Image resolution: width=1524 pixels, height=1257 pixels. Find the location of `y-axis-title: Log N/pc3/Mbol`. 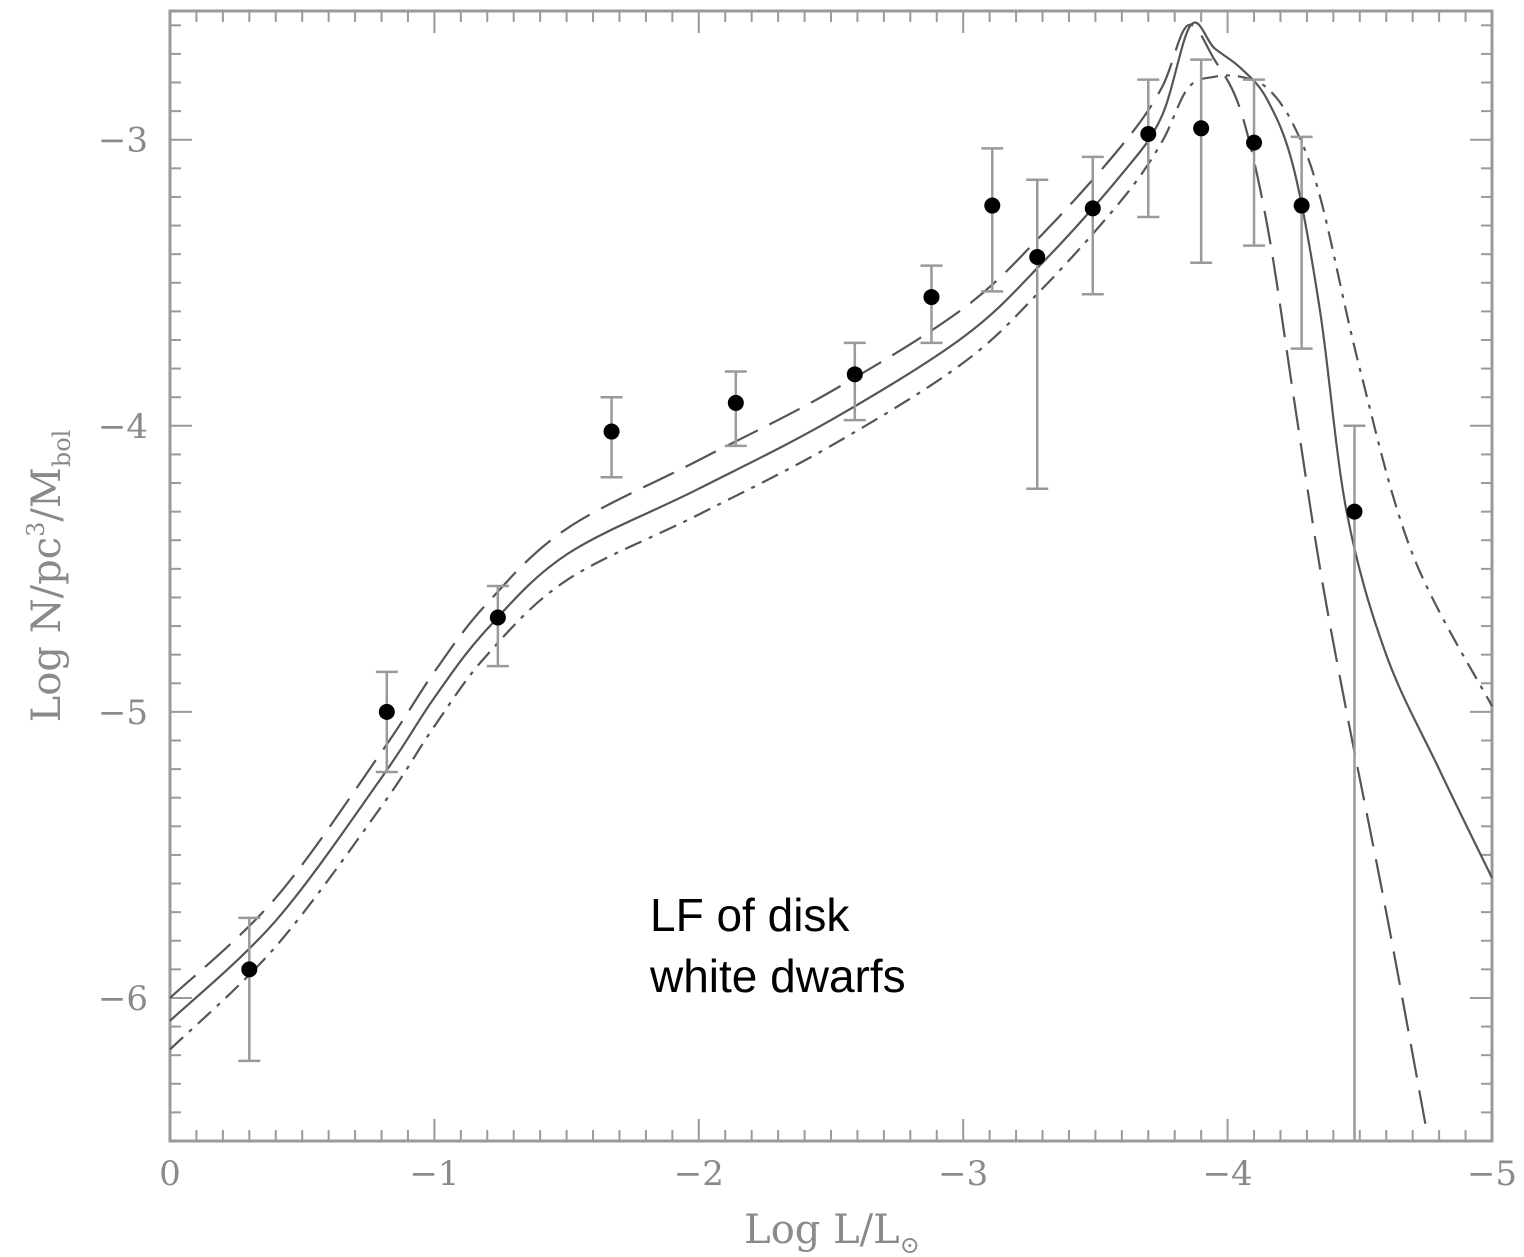

y-axis-title: Log N/pc3/Mbol is located at coordinates (49, 576).